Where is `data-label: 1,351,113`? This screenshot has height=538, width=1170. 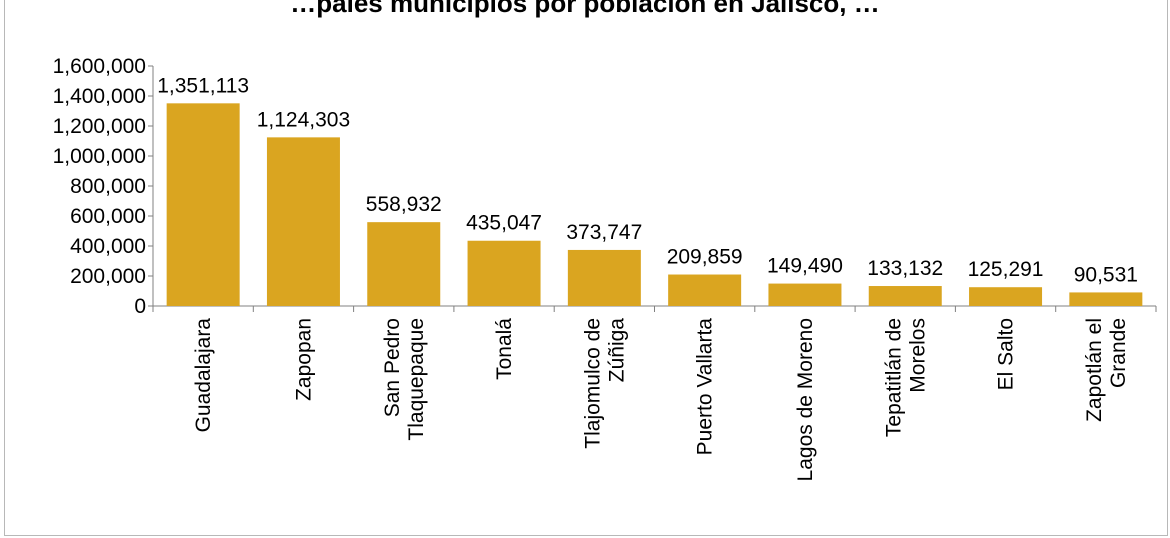
data-label: 1,351,113 is located at coordinates (203, 85).